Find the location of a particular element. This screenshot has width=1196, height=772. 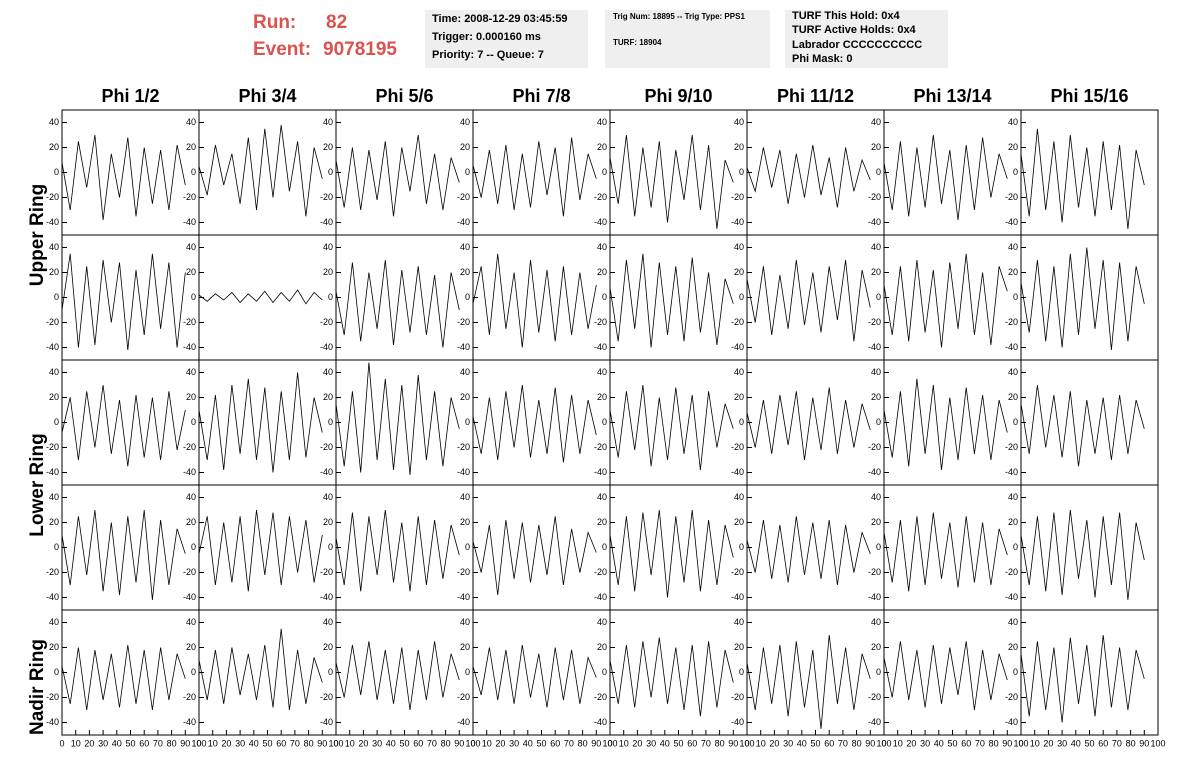

x-tick-label: 50 is located at coordinates (815, 743).